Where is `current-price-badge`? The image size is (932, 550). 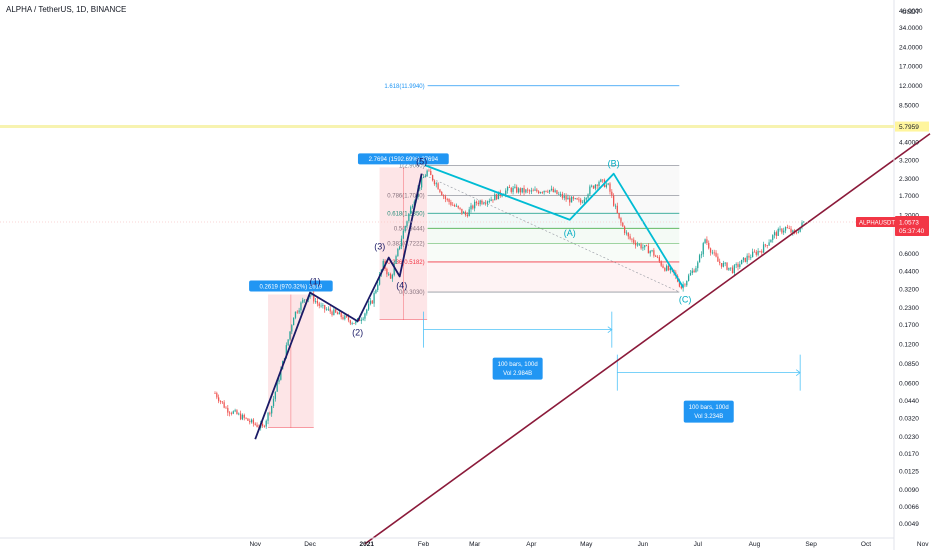 current-price-badge is located at coordinates (912, 225).